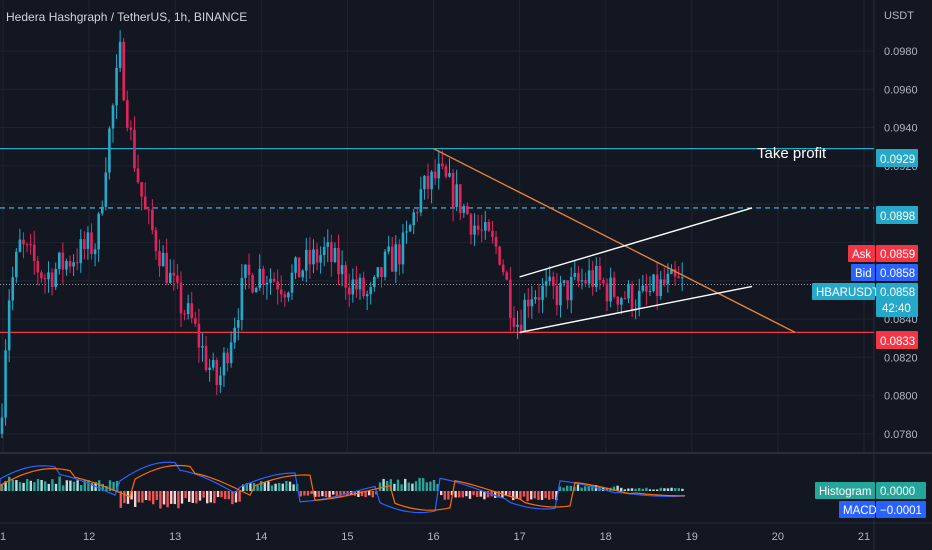 This screenshot has height=550, width=932. Describe the element at coordinates (864, 537) in the screenshot. I see `time-tick-label: 21` at that location.